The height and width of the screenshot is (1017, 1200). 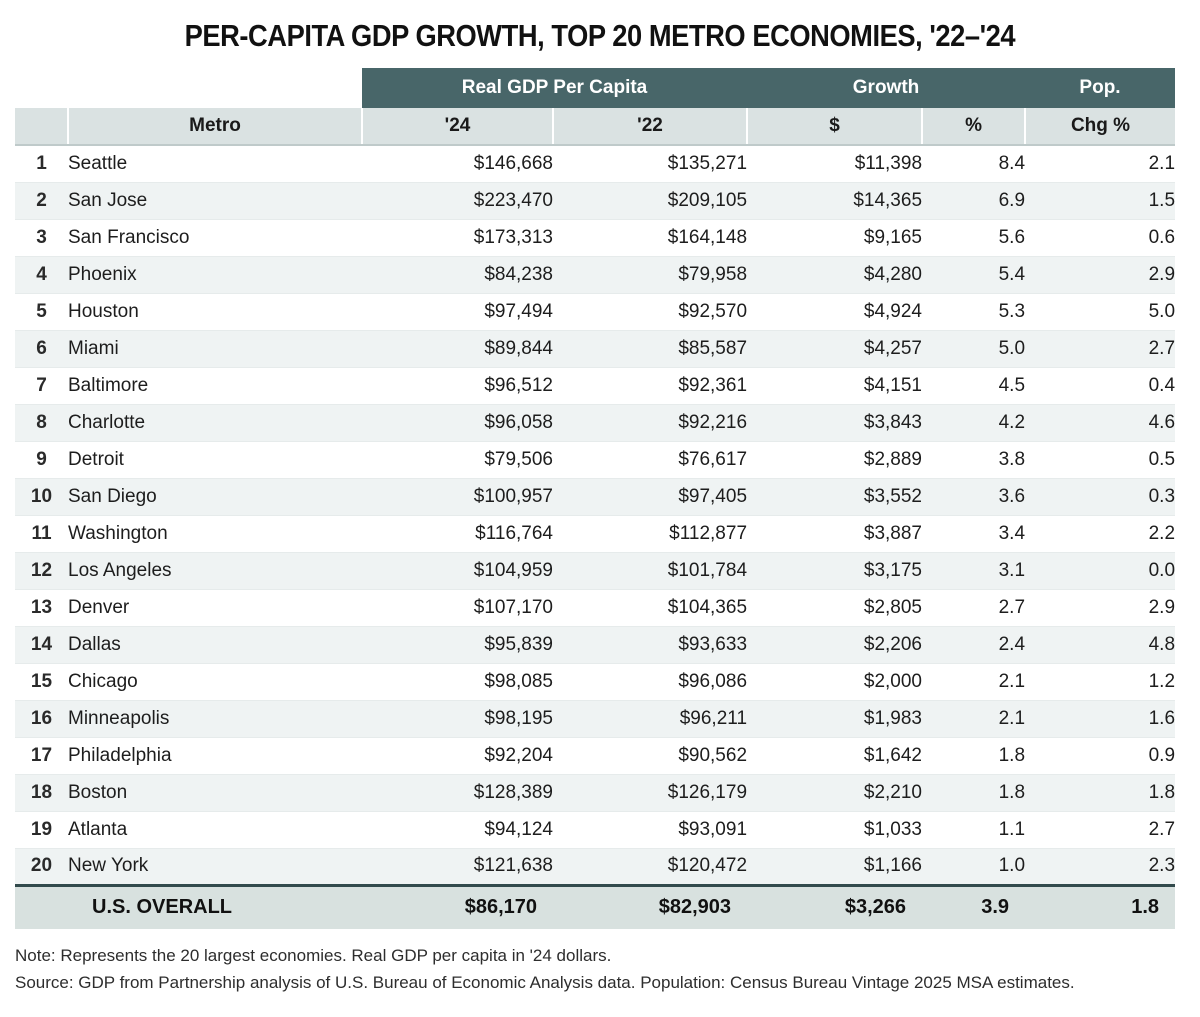 What do you see at coordinates (974, 756) in the screenshot?
I see `growth-pct-cell: 1.8` at bounding box center [974, 756].